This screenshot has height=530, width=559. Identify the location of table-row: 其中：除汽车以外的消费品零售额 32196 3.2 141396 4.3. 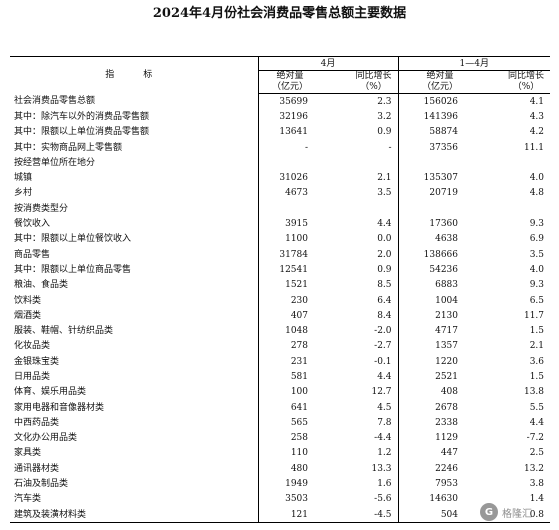
(280, 117).